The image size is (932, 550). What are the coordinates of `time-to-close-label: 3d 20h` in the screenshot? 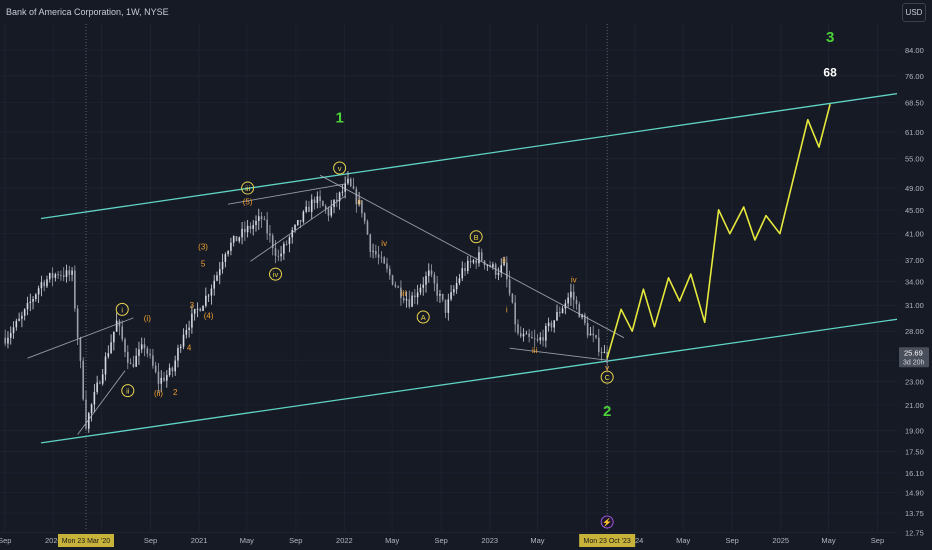 It's located at (914, 362).